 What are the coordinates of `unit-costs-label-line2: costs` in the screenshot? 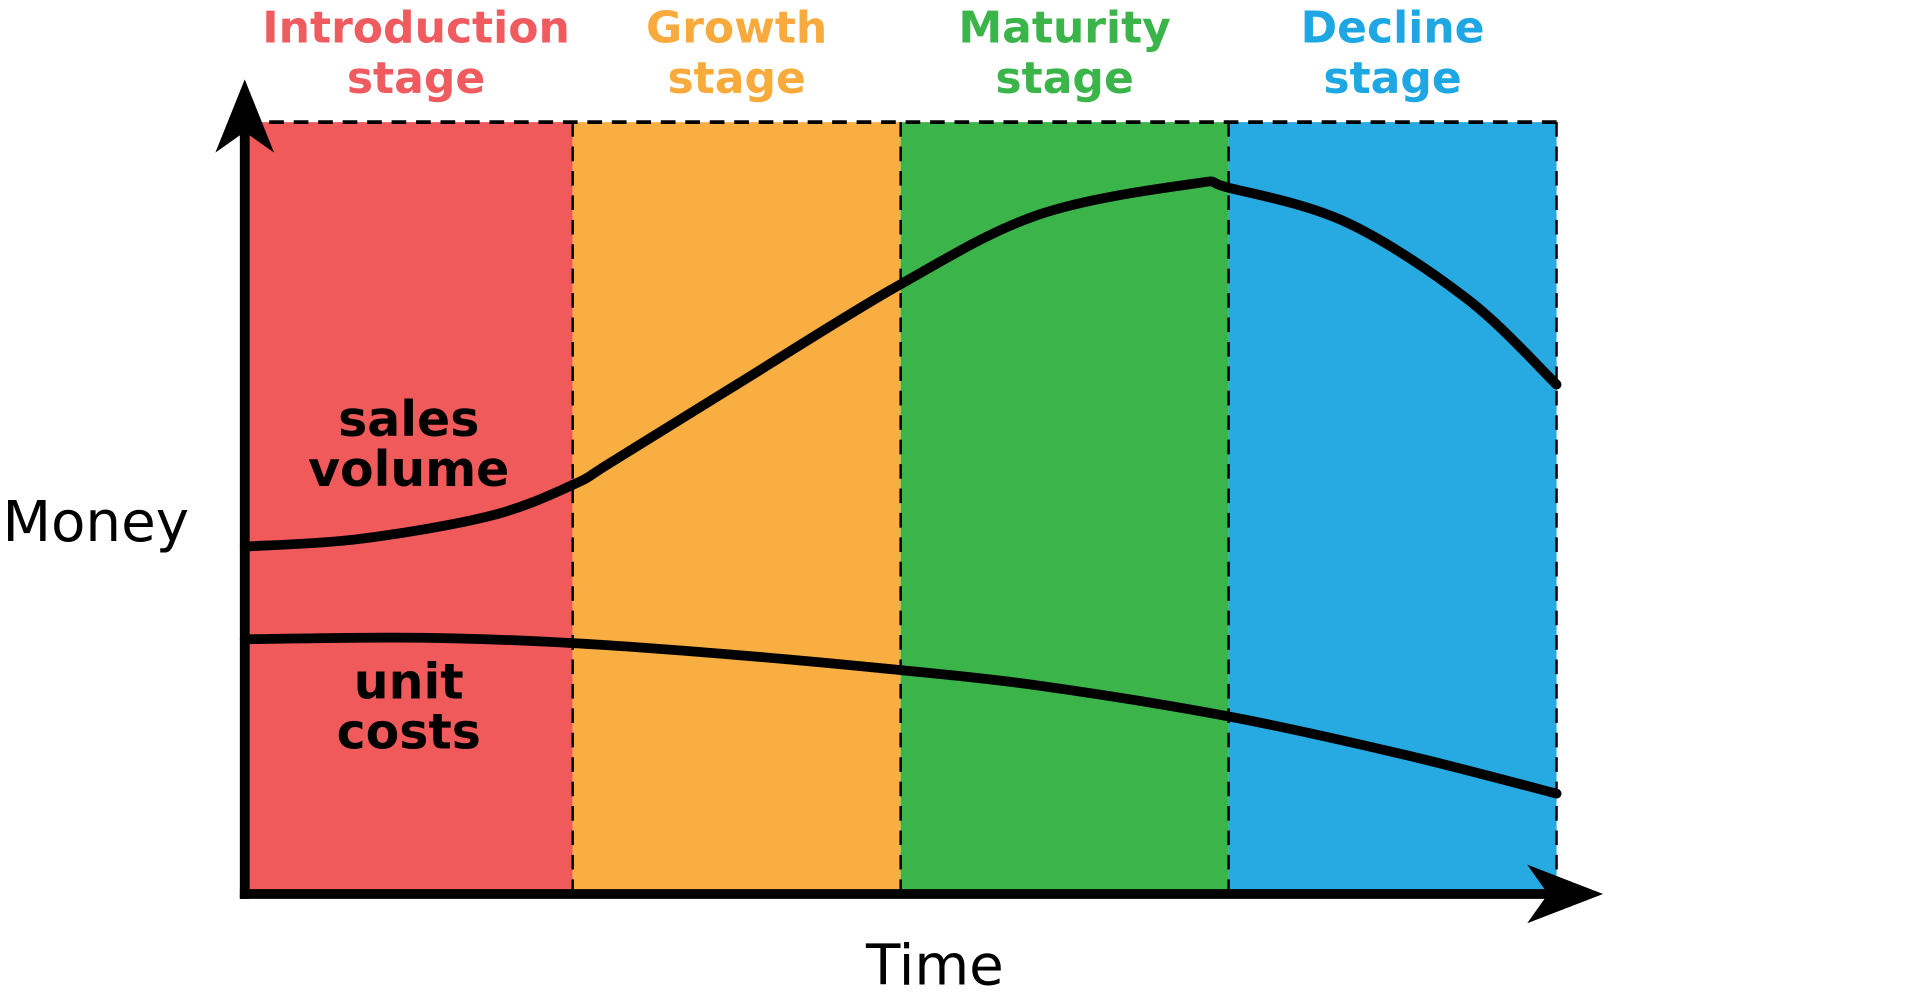 It's located at (409, 732).